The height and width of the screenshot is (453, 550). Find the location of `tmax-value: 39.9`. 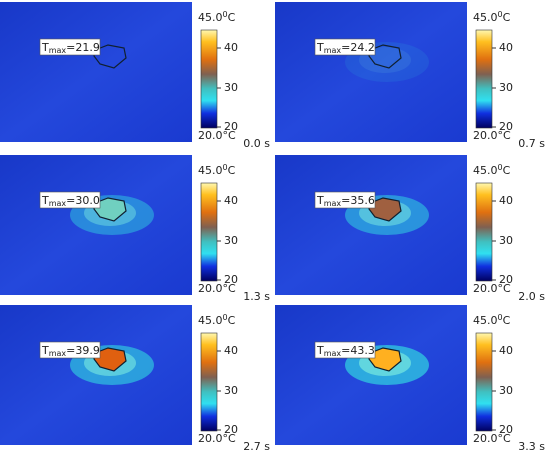

tmax-value: 39.9 is located at coordinates (87, 350).